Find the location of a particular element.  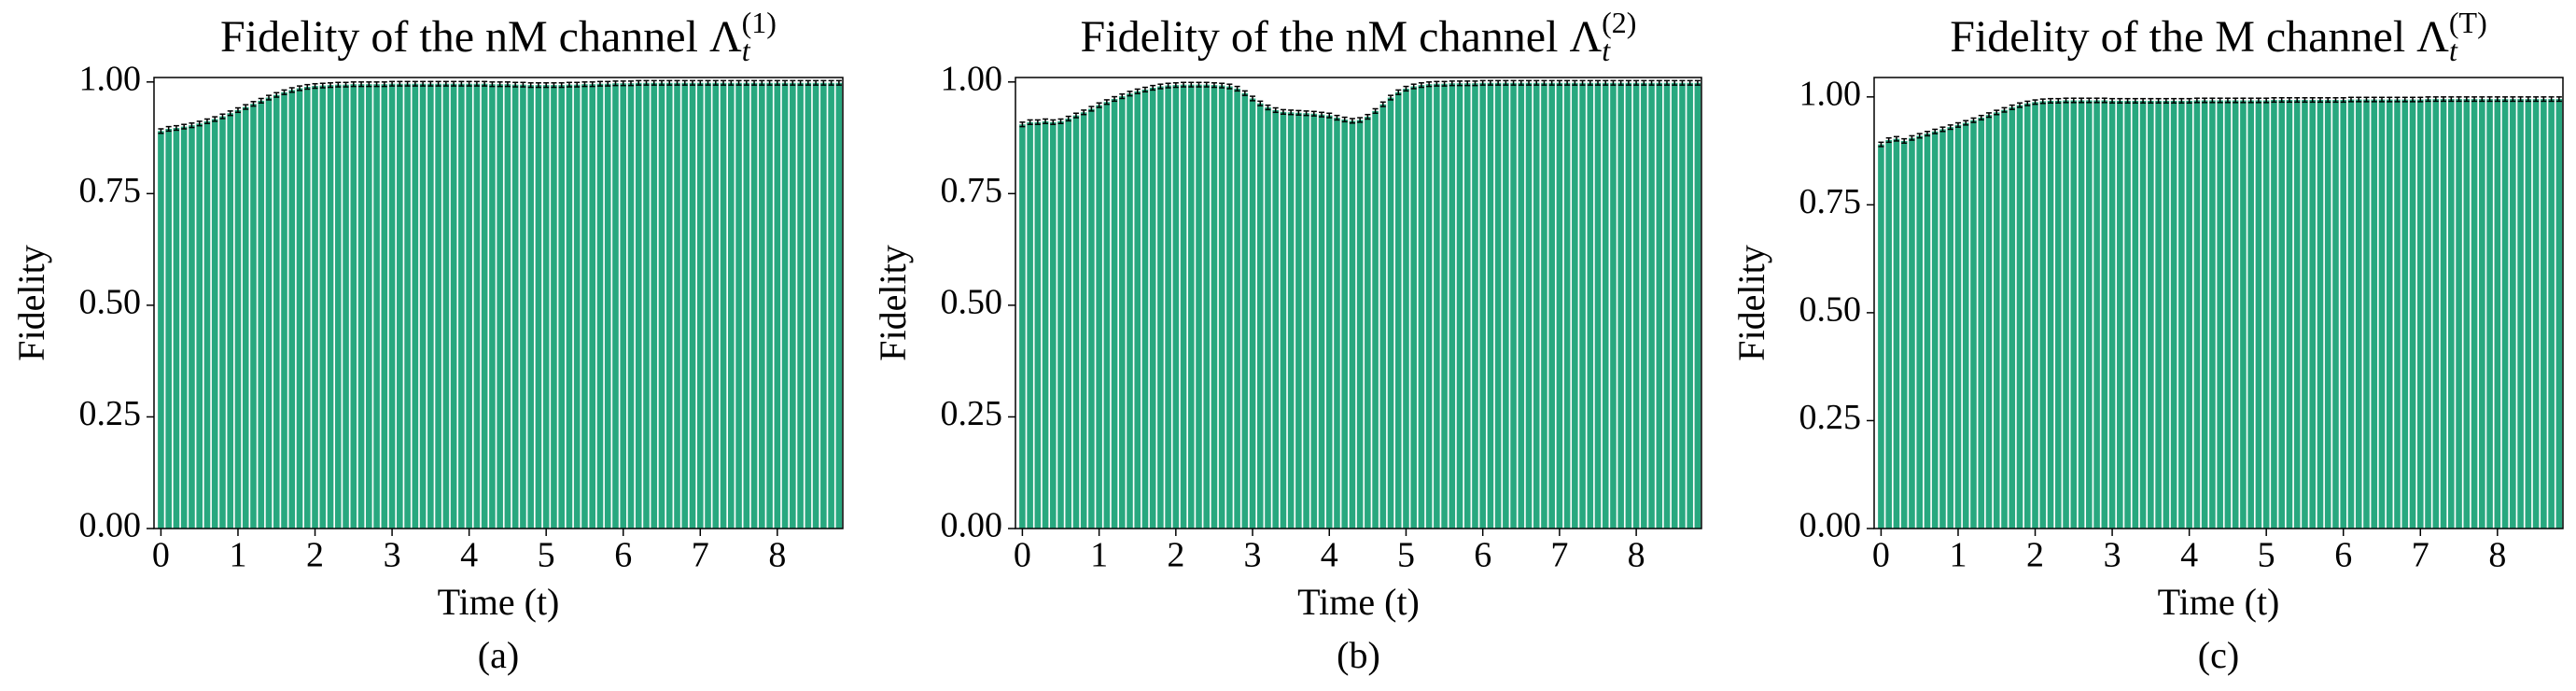

caption: (c) is located at coordinates (2218, 655).